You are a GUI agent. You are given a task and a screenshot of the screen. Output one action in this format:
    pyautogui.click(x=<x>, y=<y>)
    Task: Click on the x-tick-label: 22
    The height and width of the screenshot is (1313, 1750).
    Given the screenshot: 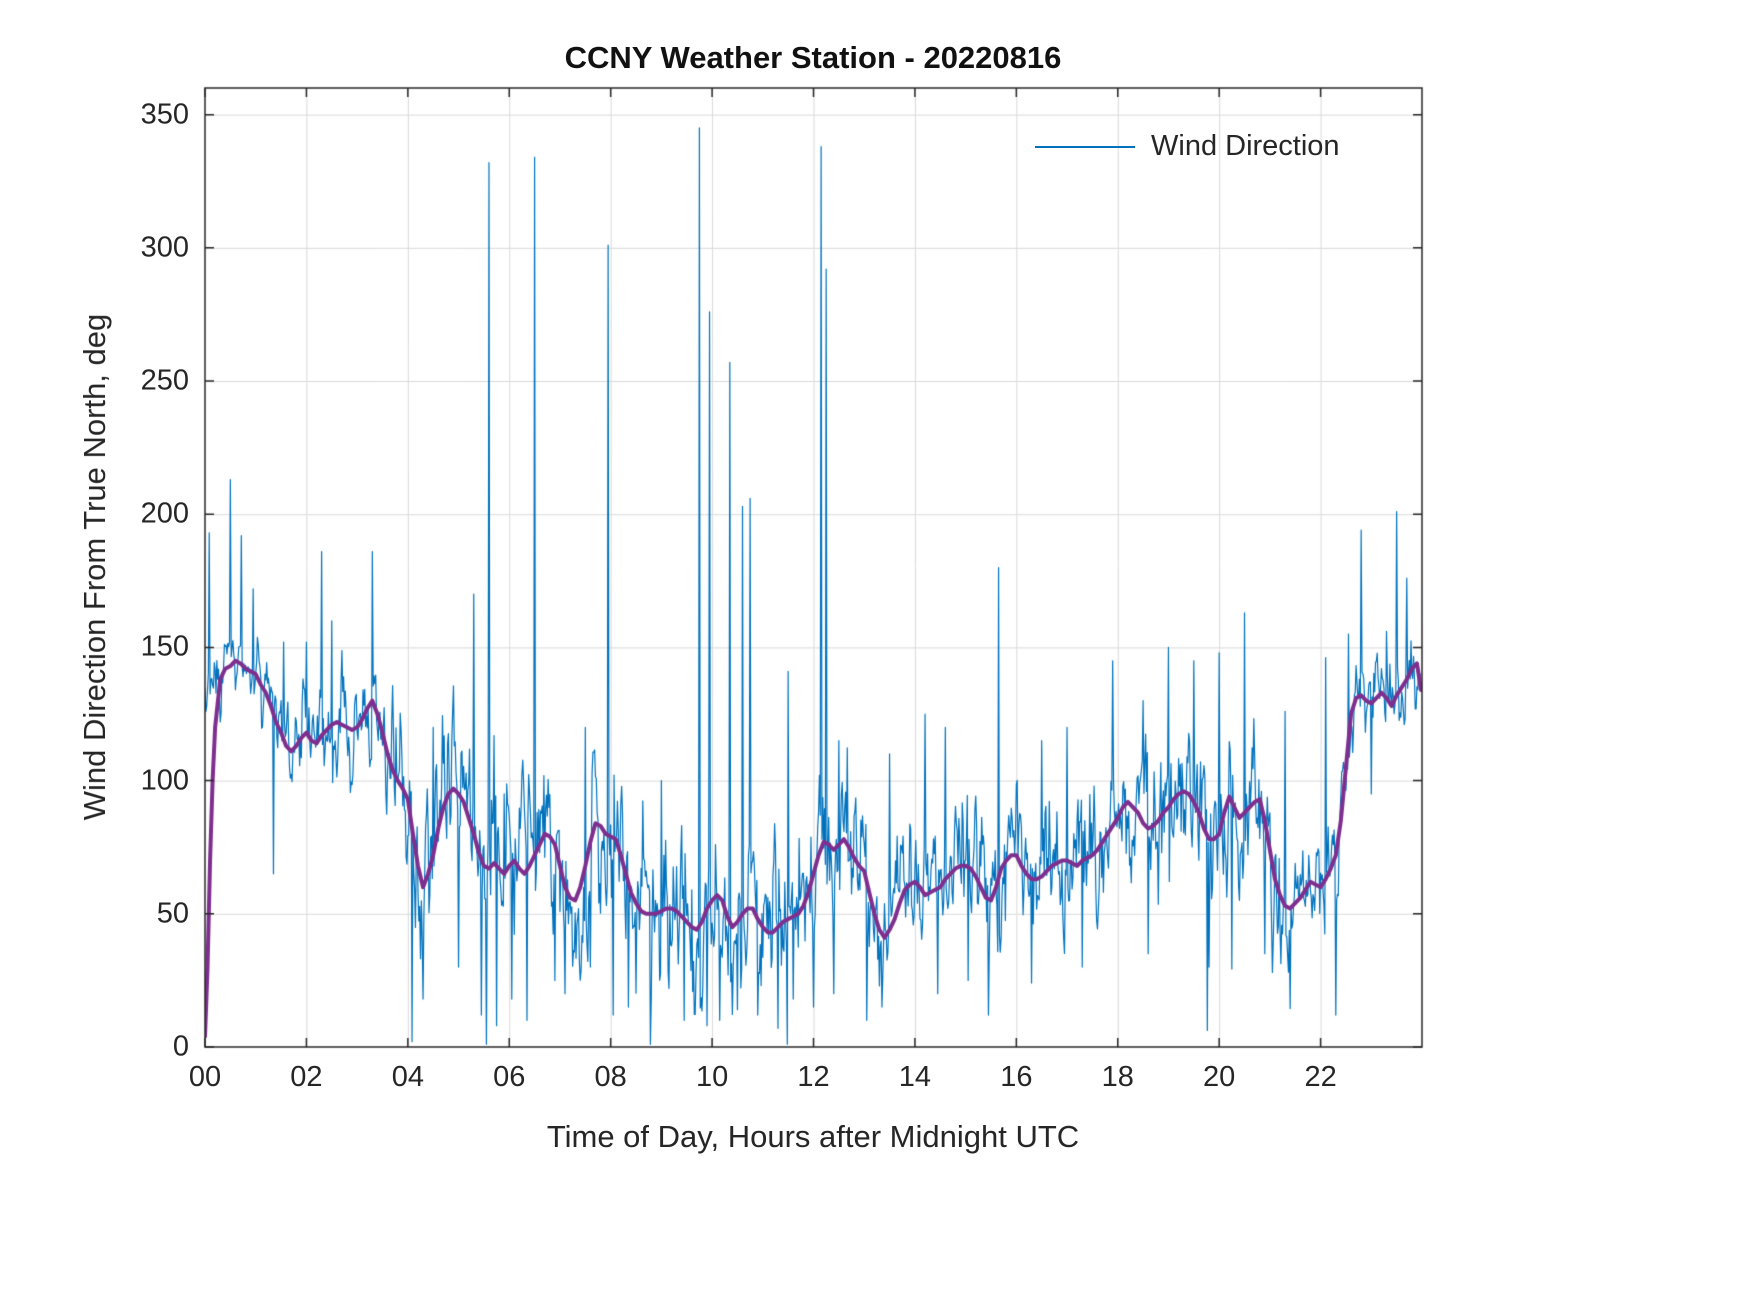 What is the action you would take?
    pyautogui.click(x=1320, y=1077)
    